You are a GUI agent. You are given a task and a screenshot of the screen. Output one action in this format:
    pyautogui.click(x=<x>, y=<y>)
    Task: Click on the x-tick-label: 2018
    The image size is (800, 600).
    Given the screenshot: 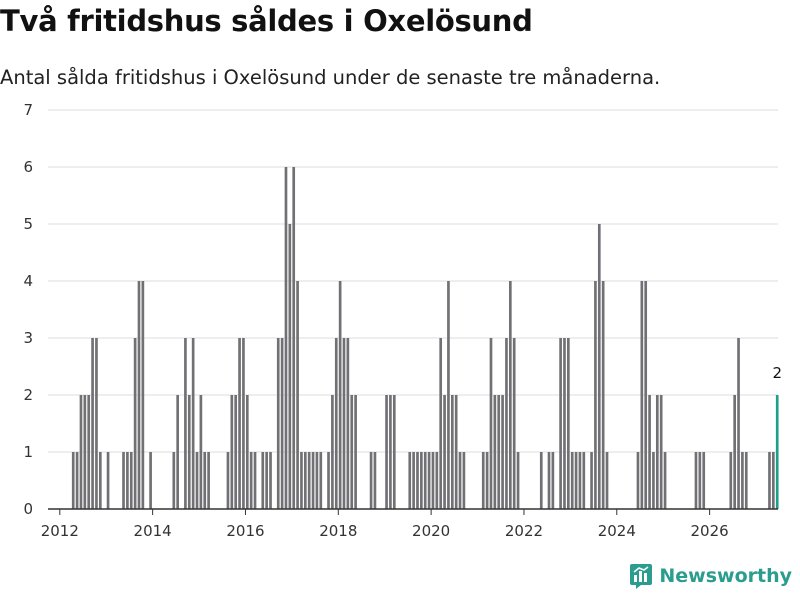 What is the action you would take?
    pyautogui.click(x=338, y=531)
    